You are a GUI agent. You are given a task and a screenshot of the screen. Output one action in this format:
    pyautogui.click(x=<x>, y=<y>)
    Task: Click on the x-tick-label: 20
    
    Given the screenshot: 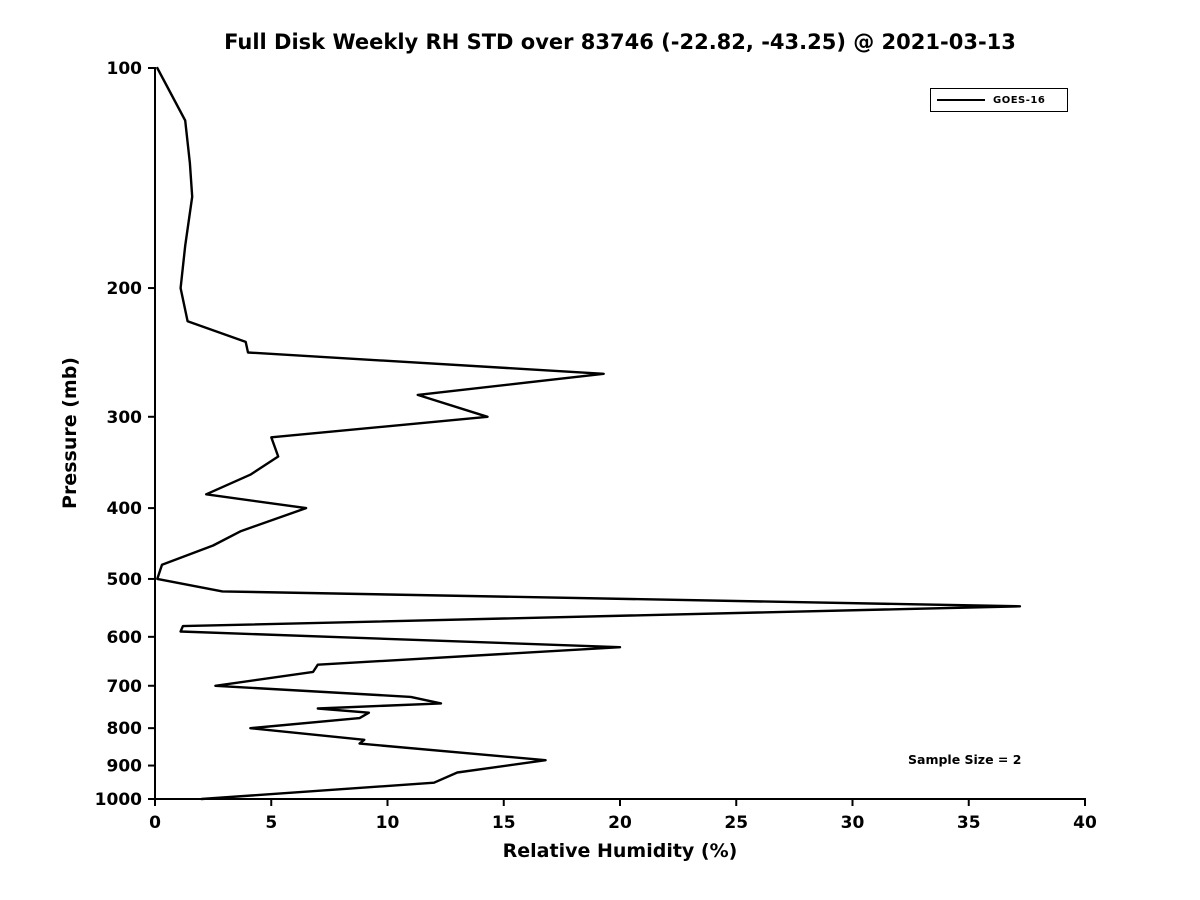 What is the action you would take?
    pyautogui.click(x=620, y=823)
    